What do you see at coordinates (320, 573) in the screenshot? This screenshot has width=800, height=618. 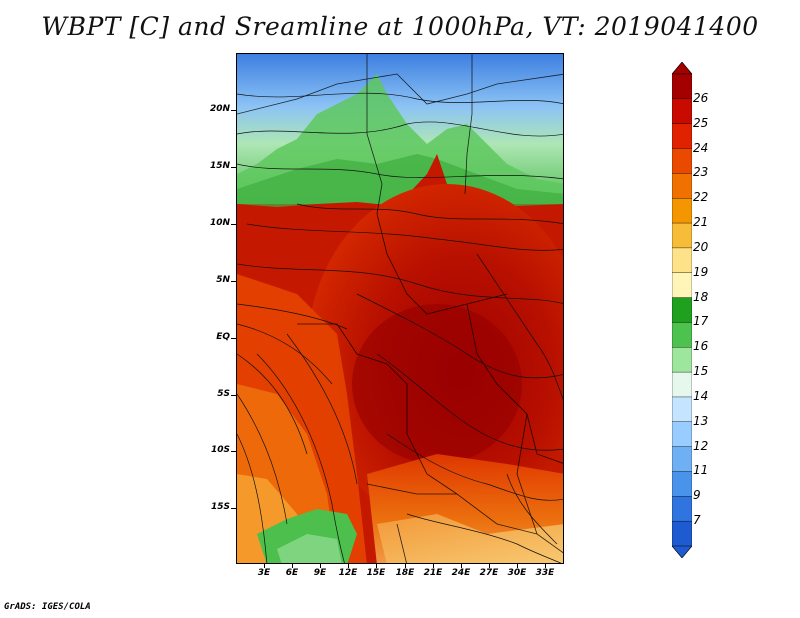 I see `lon-label-9e: 9E` at bounding box center [320, 573].